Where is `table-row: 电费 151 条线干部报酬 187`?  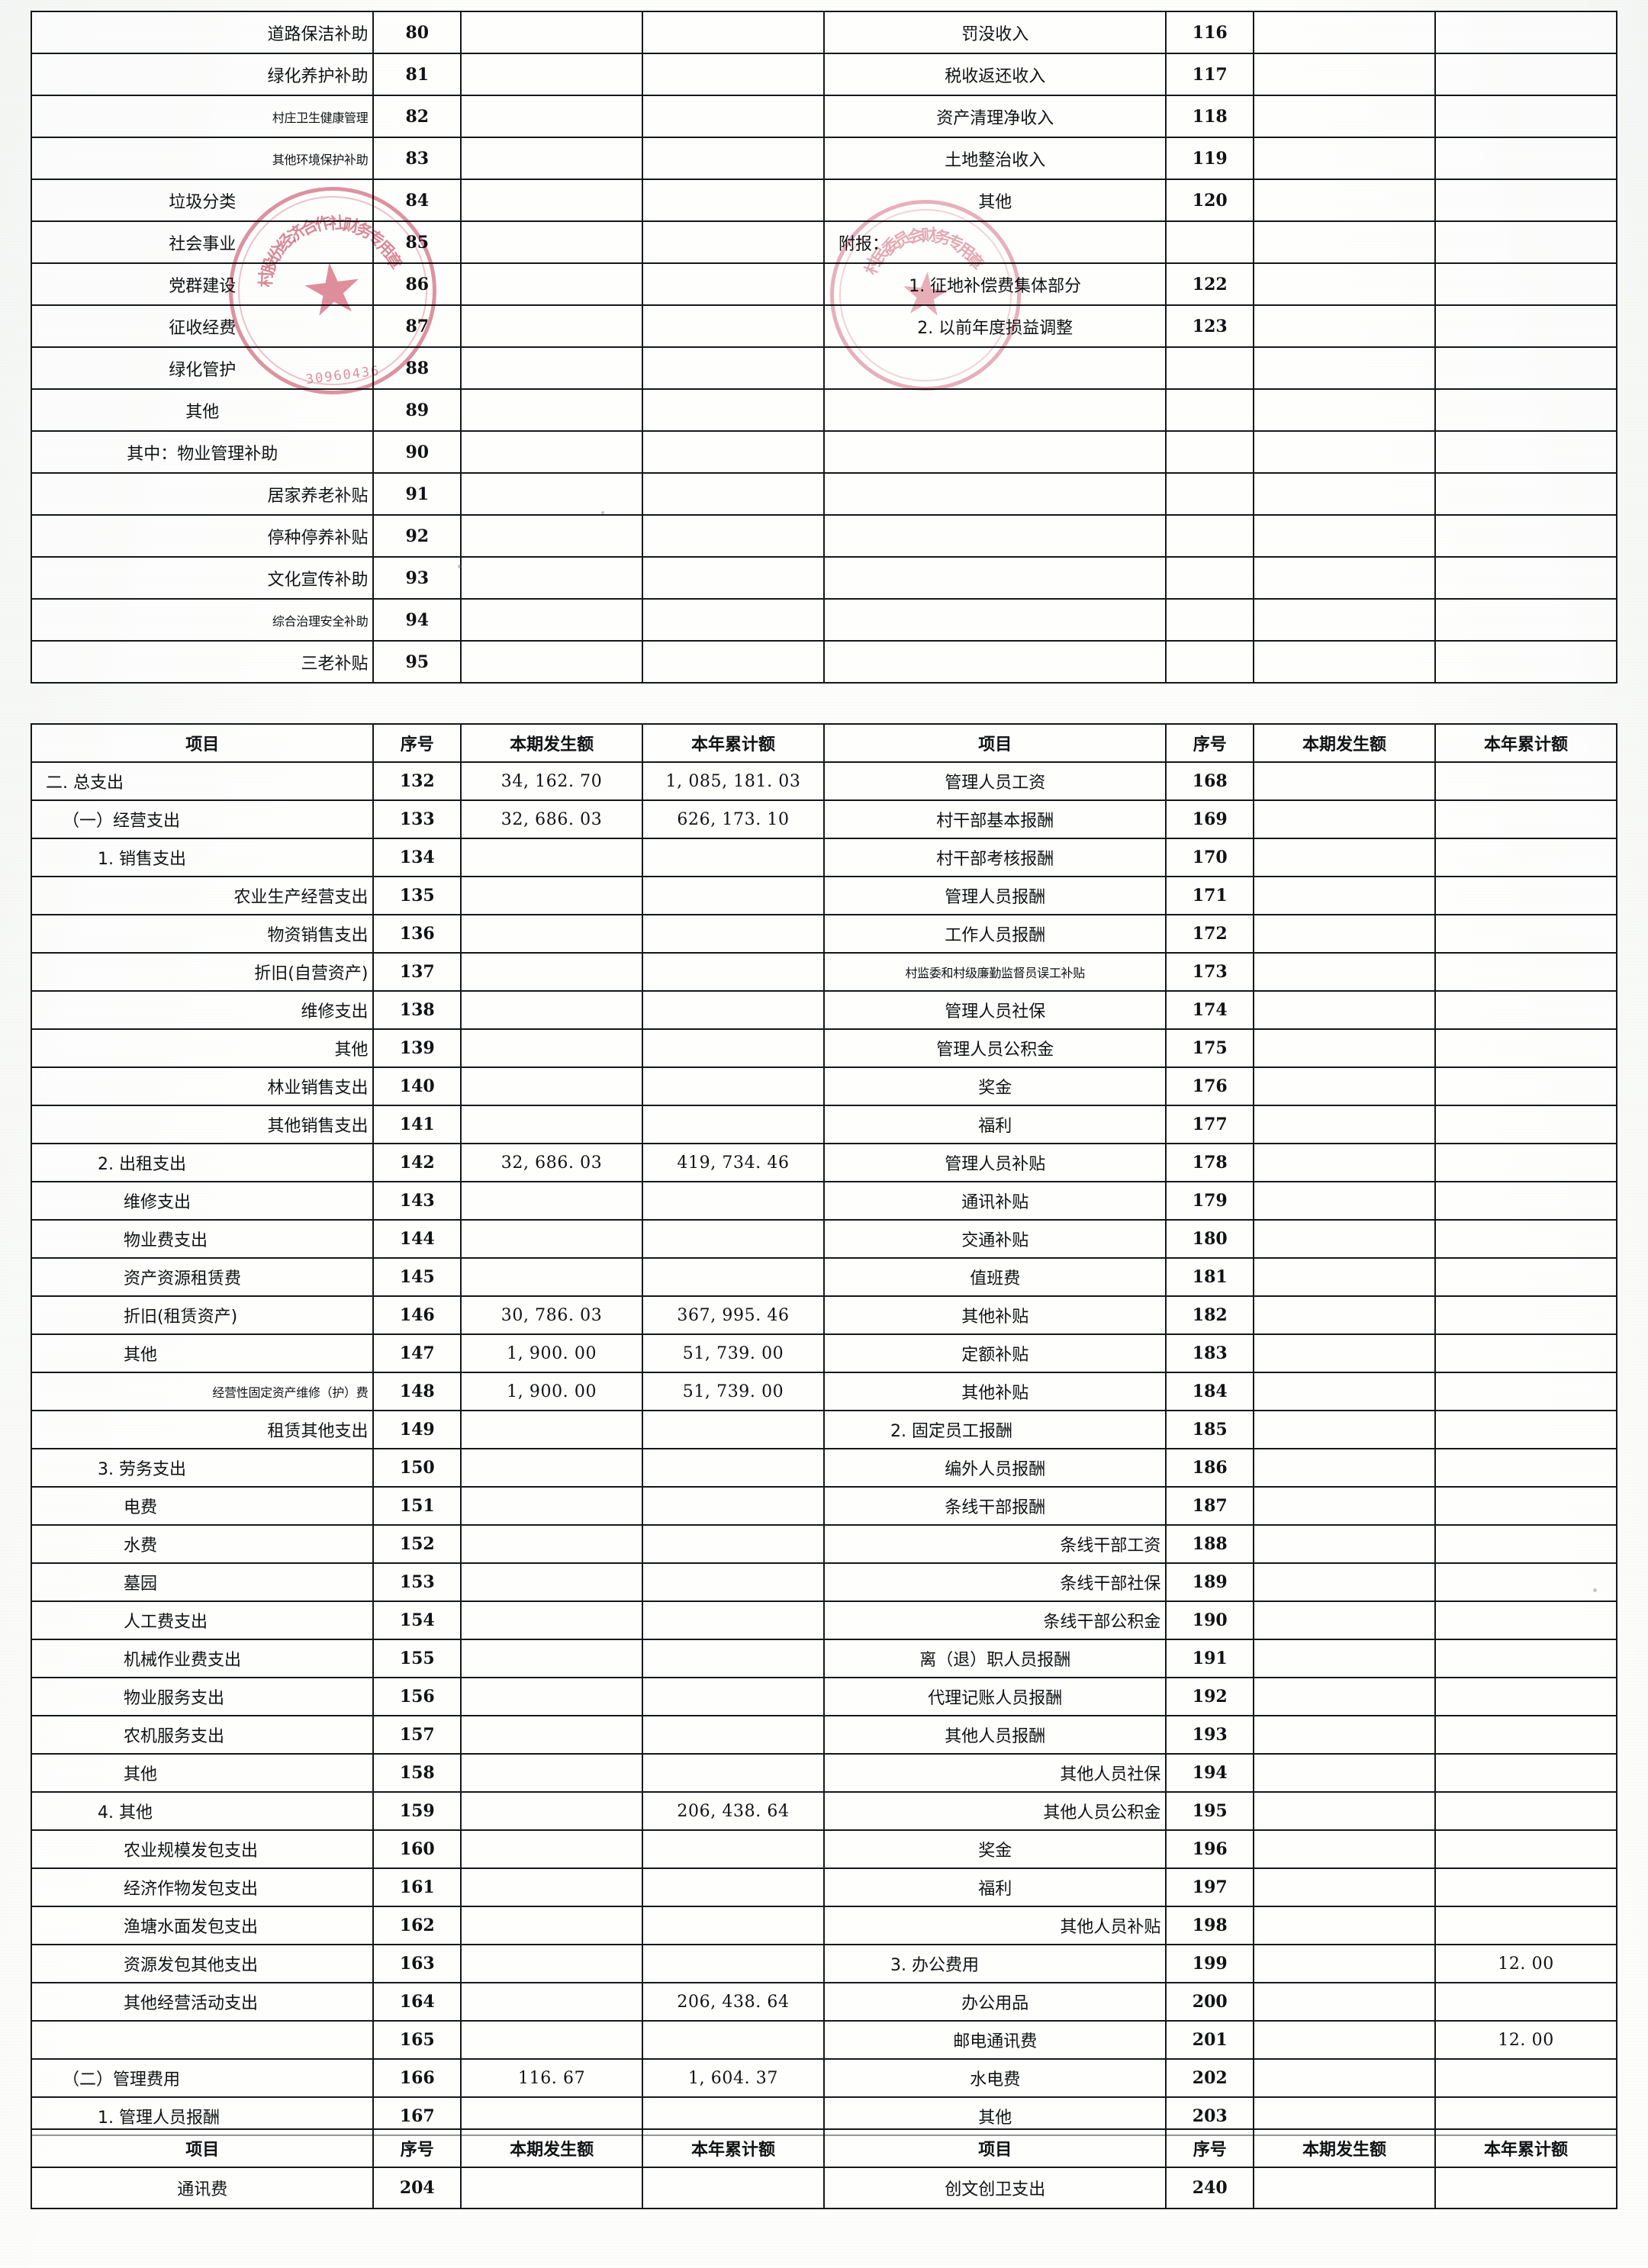 table-row: 电费 151 条线干部报酬 187 is located at coordinates (823, 1506).